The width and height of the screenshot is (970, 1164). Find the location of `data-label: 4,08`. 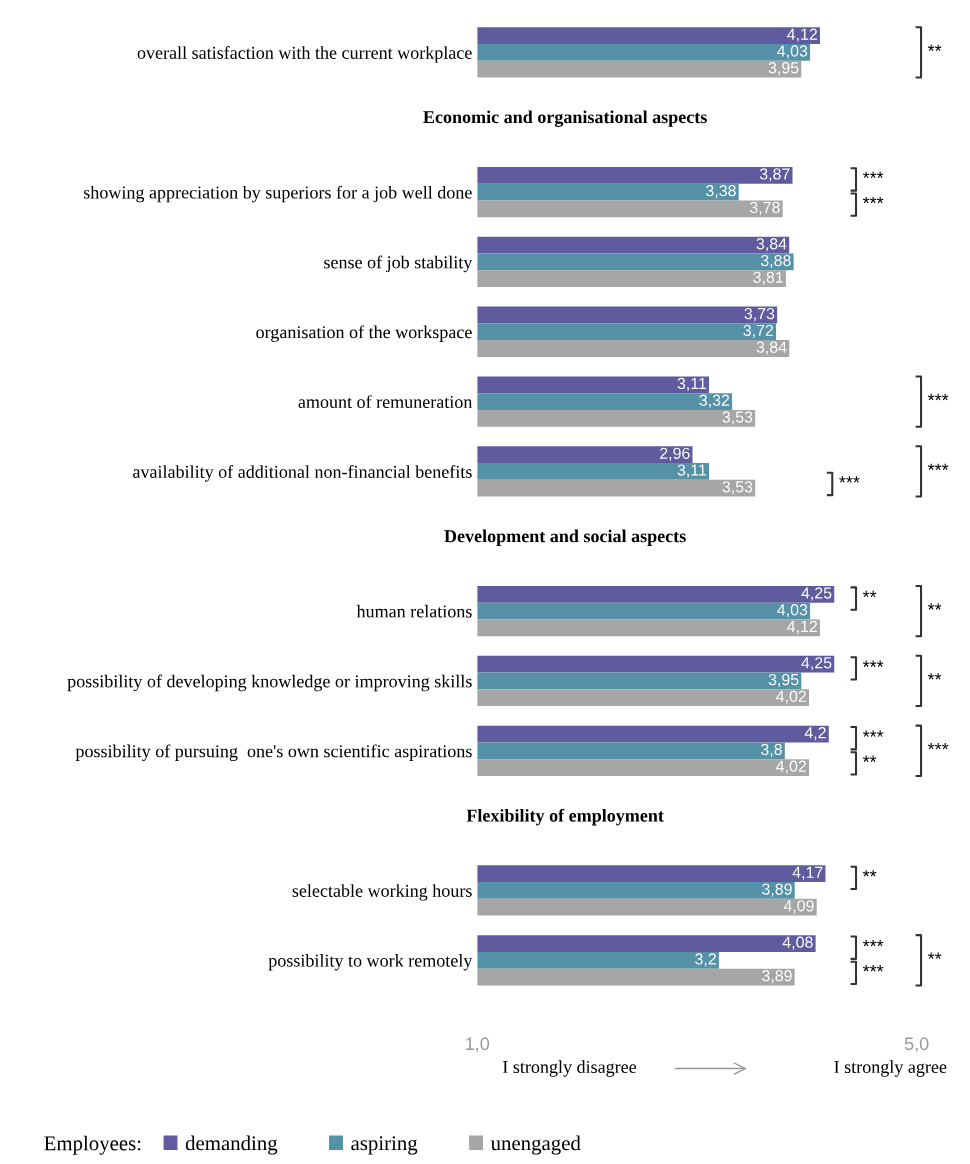

data-label: 4,08 is located at coordinates (797, 943).